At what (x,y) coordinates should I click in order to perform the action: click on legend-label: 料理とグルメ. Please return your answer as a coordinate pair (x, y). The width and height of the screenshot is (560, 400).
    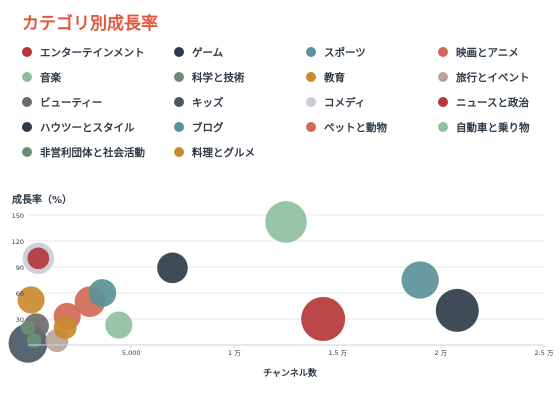
    Looking at the image, I should click on (223, 152).